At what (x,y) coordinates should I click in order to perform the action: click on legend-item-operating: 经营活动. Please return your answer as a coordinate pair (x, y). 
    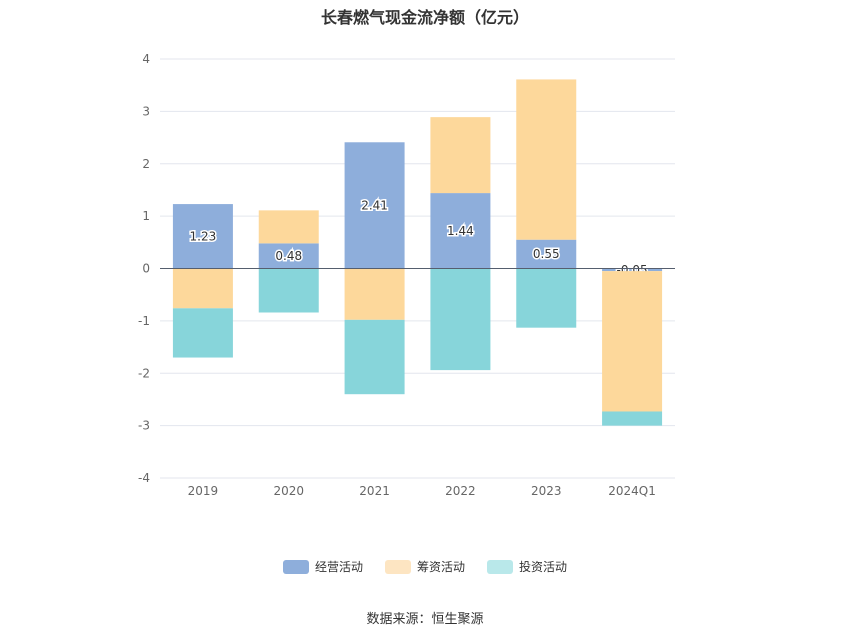
    Looking at the image, I should click on (322, 566).